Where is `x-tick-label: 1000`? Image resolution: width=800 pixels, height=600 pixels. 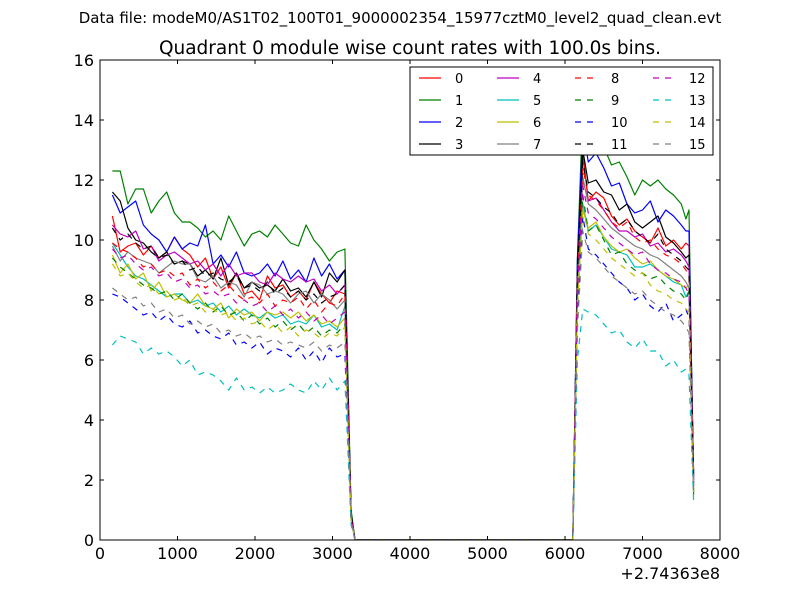
x-tick-label: 1000 is located at coordinates (177, 553).